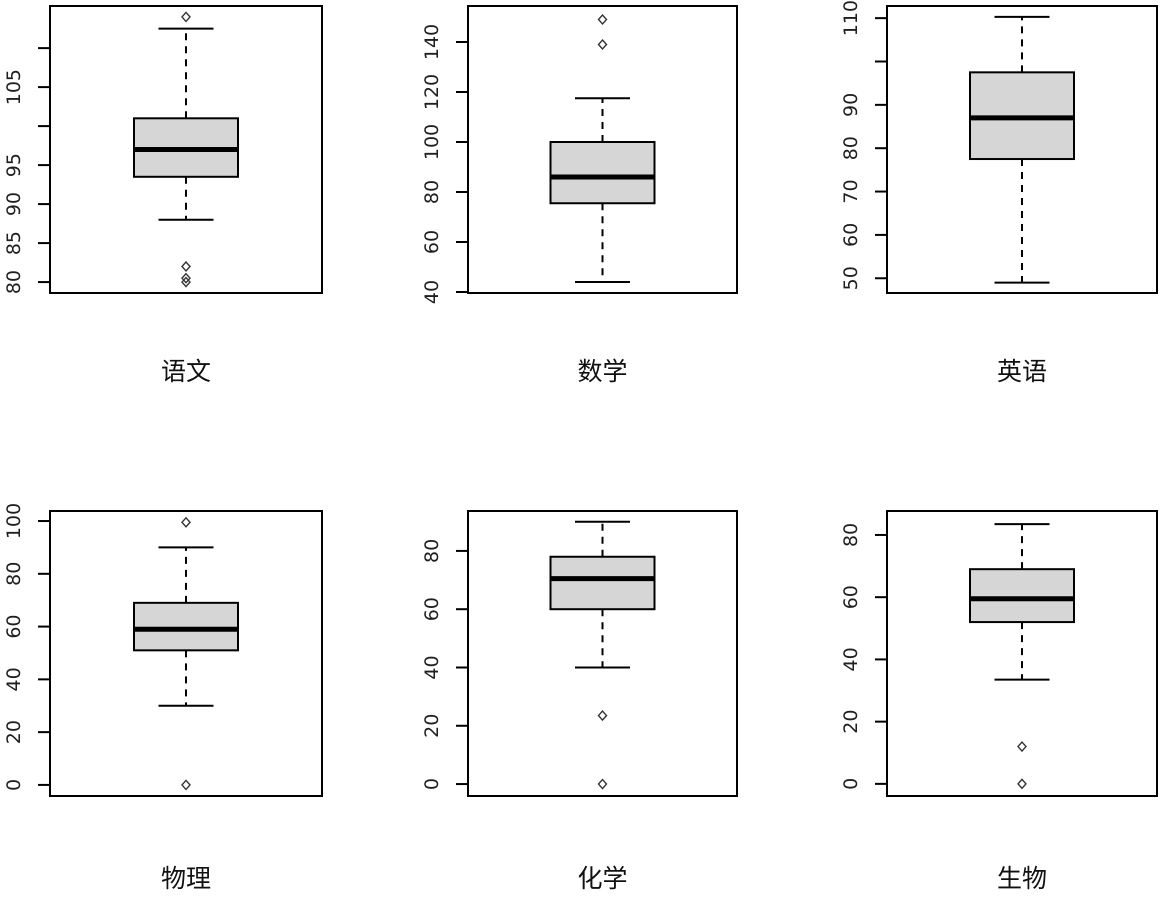  Describe the element at coordinates (851, 278) in the screenshot. I see `y-tick-label: 50` at that location.